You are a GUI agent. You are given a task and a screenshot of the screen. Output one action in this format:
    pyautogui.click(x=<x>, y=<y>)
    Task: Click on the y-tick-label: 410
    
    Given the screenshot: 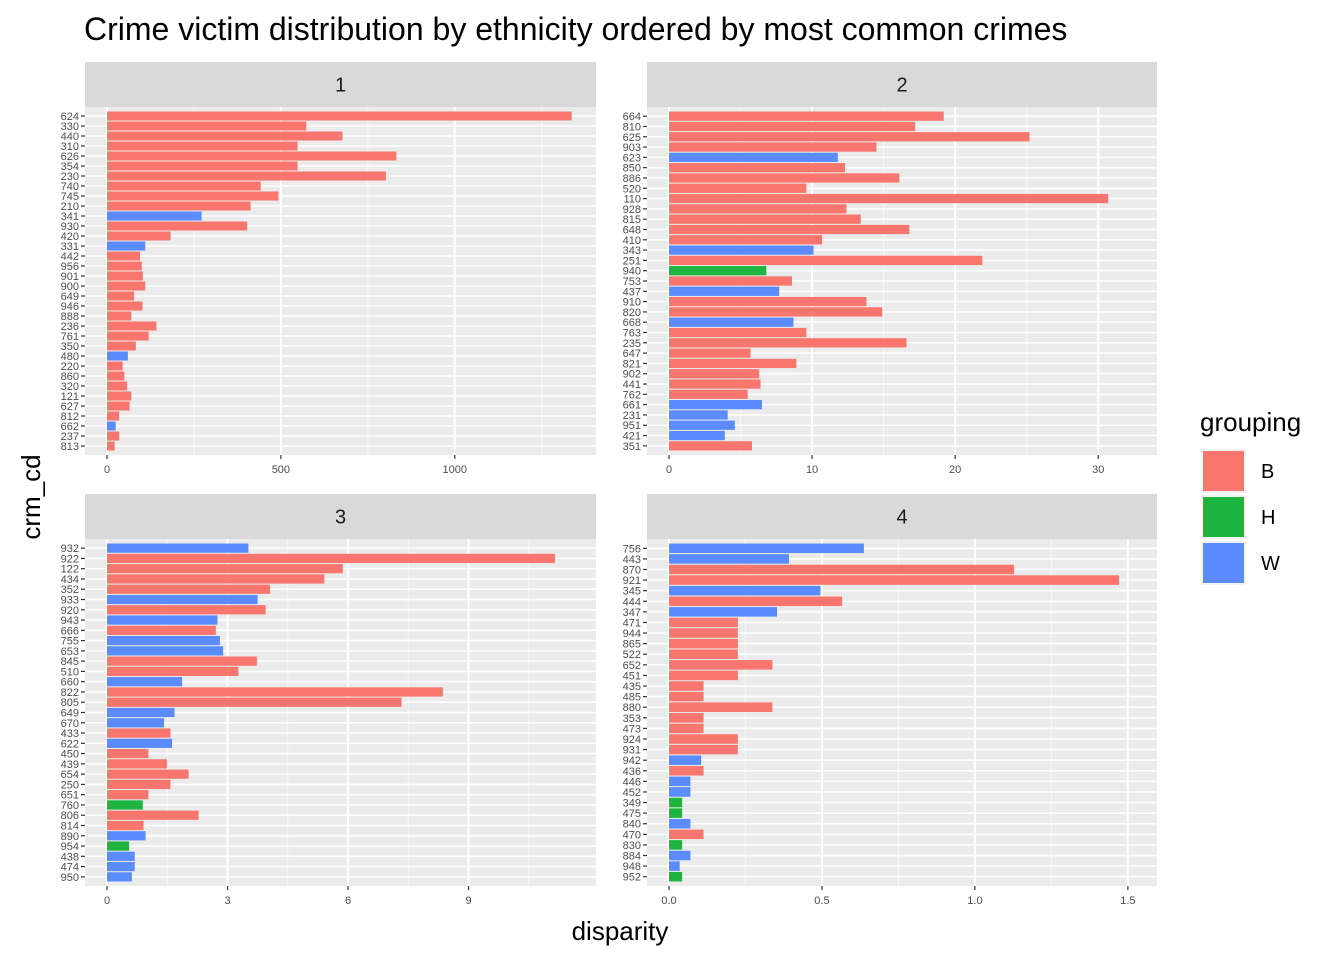 What is the action you would take?
    pyautogui.click(x=632, y=241)
    